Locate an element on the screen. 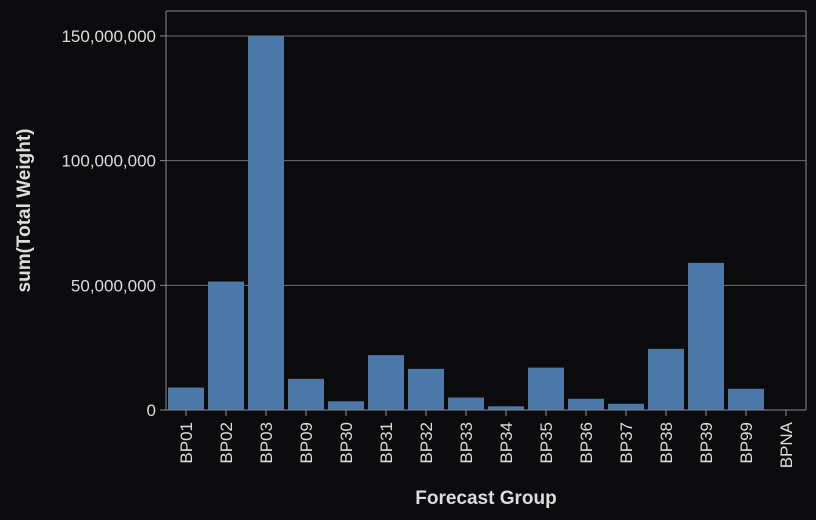  x-tick-label: BP36 is located at coordinates (586, 443).